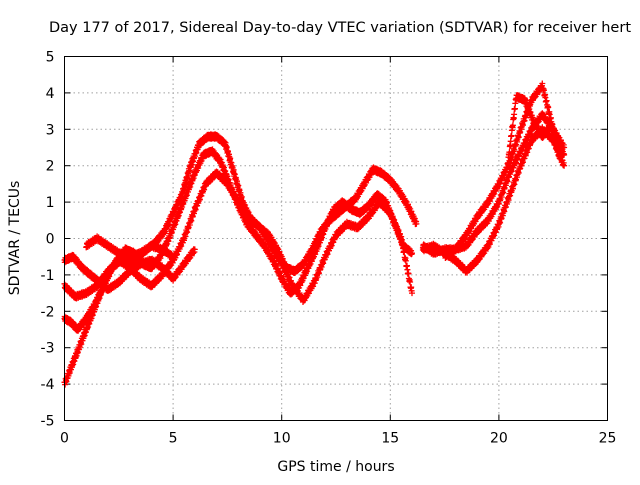 The image size is (640, 485). I want to click on y-tick-label: -3, so click(48, 349).